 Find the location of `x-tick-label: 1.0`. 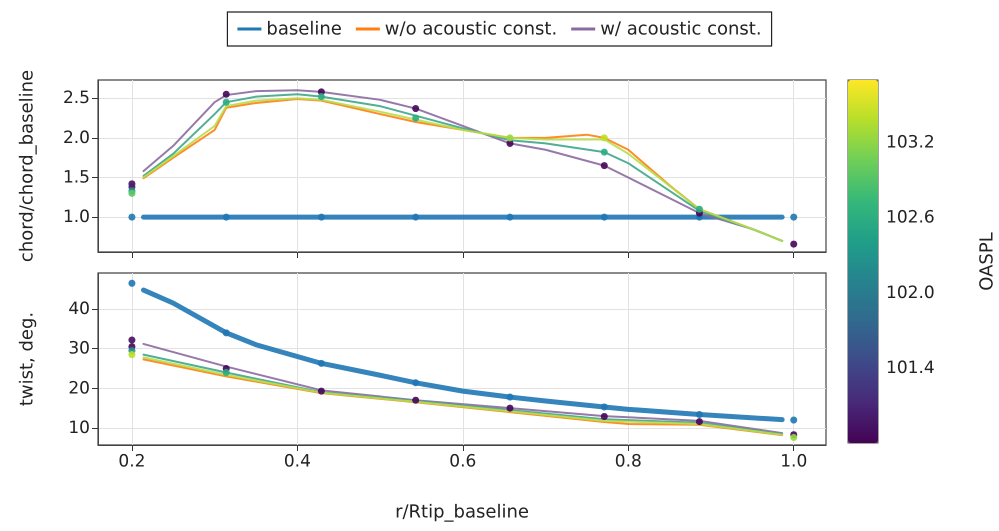

x-tick-label: 1.0 is located at coordinates (794, 462).